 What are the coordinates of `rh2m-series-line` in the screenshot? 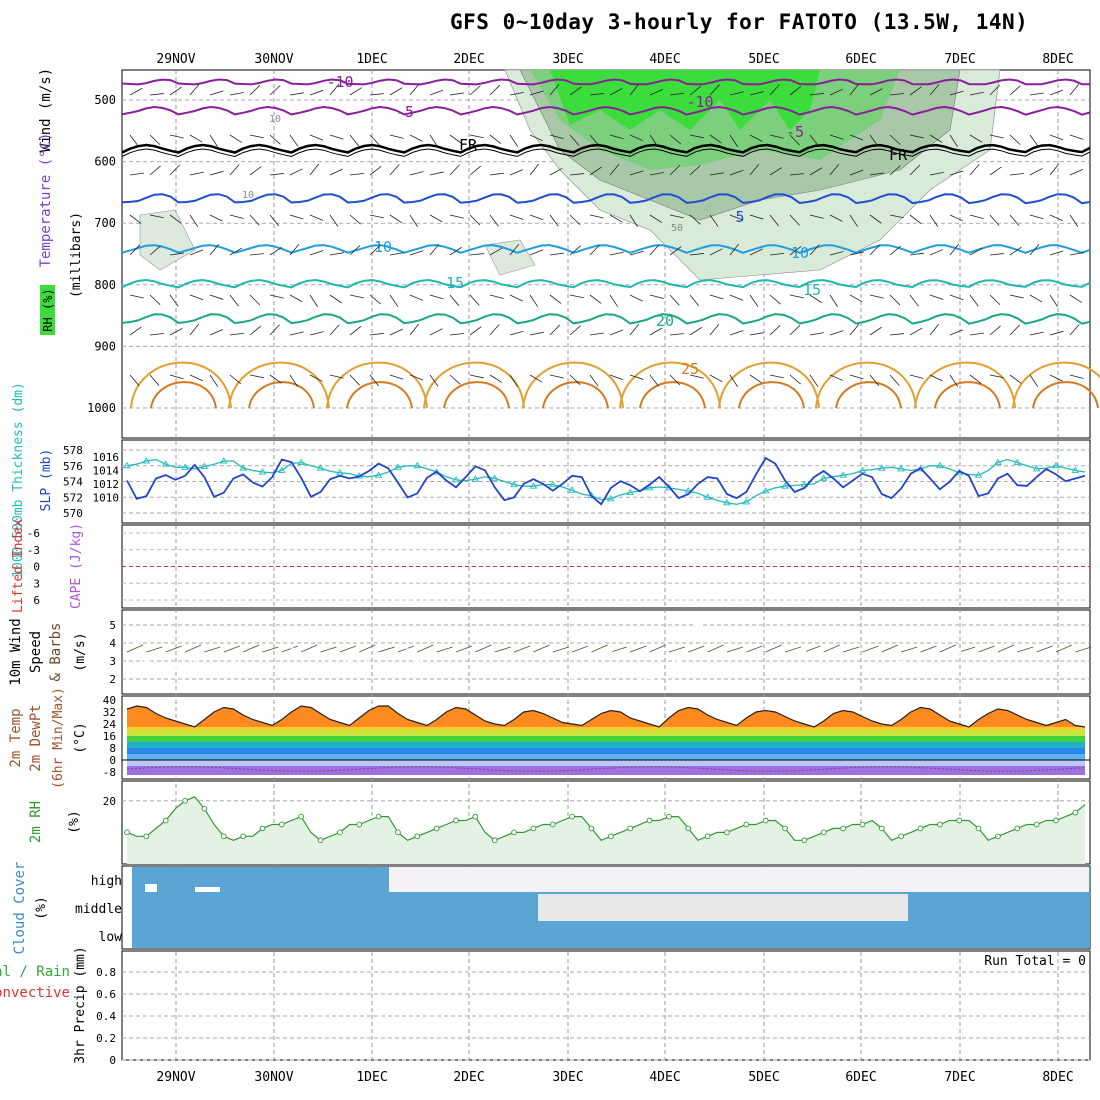 It's located at (606, 819).